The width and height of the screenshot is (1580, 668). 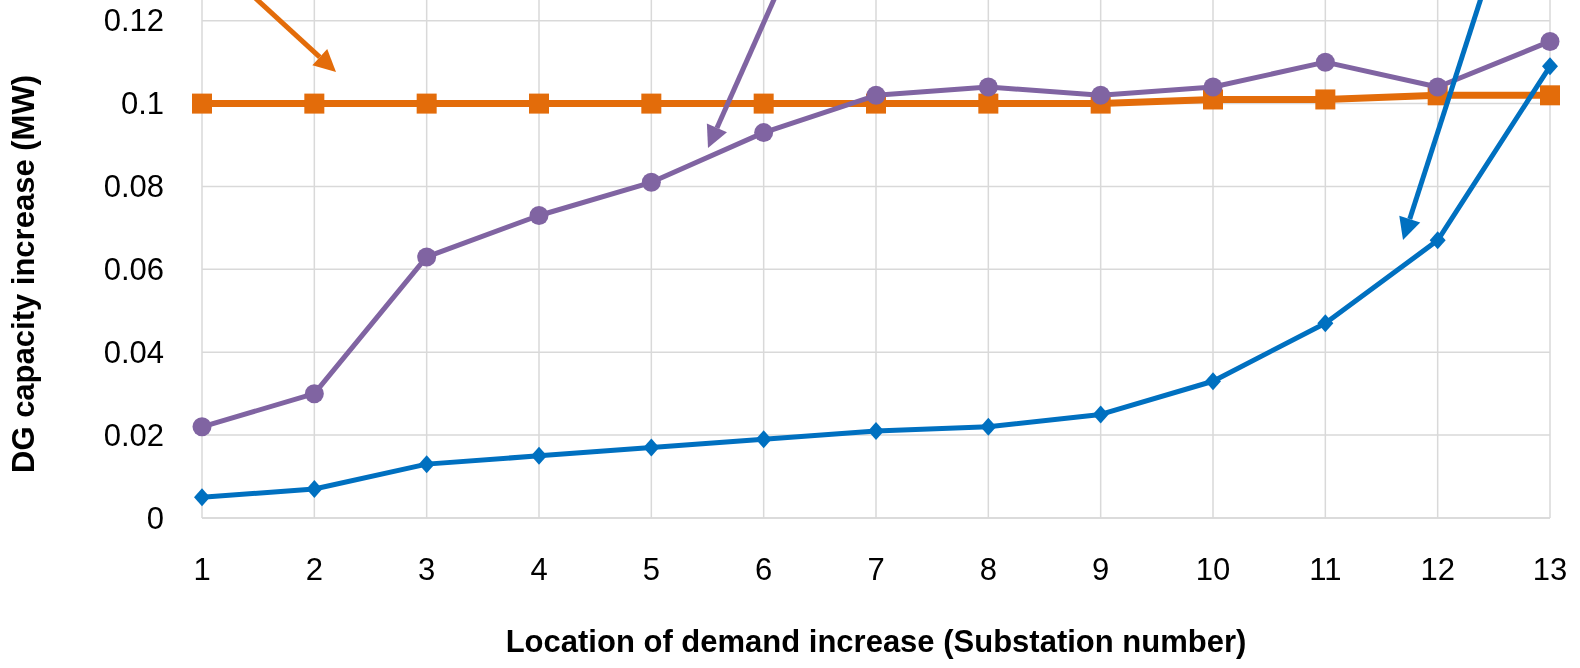 I want to click on x-tick-label: 8, so click(x=988, y=569).